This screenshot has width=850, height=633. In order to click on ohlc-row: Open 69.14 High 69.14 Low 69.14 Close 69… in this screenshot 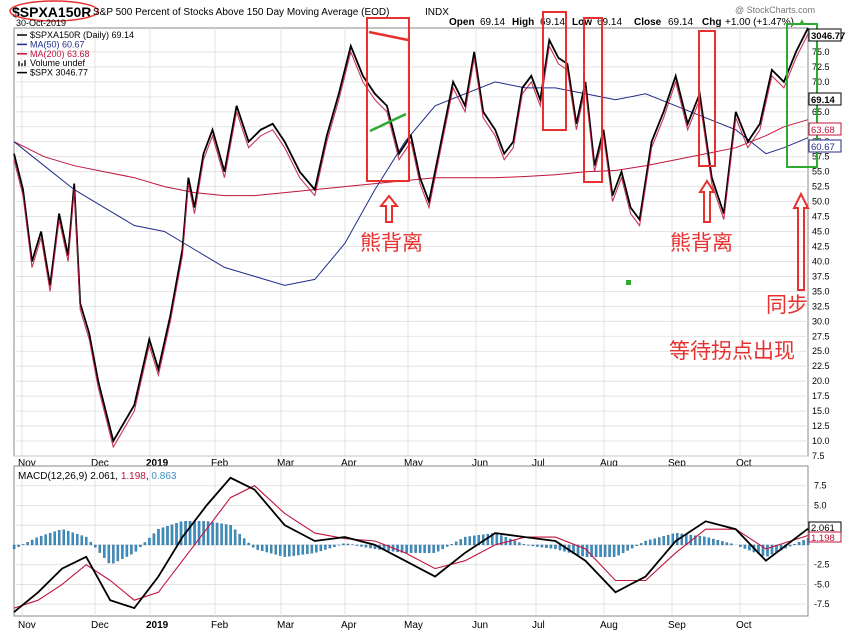, I will do `click(628, 22)`.